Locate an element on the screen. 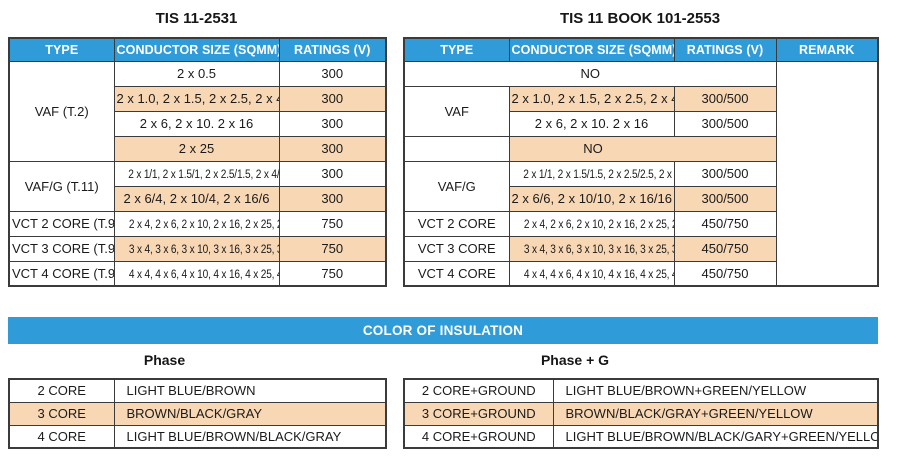 This screenshot has height=469, width=907. color-of-insulation-banner: COLOR OF INSULATION is located at coordinates (443, 330).